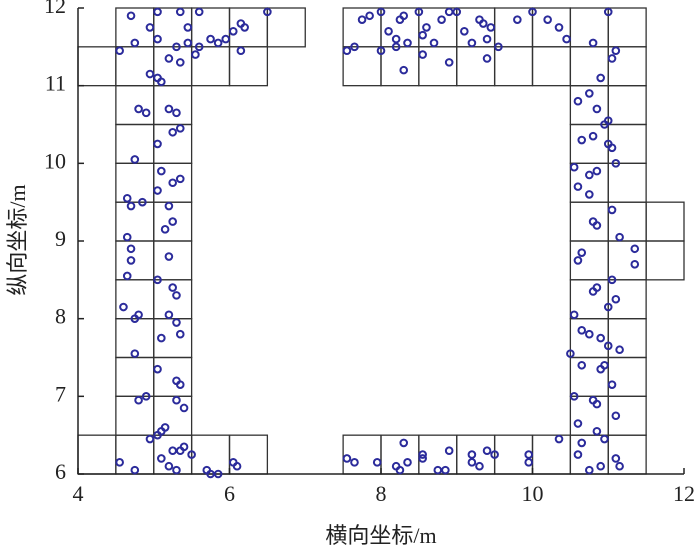  I want to click on x-tick-label: 12, so click(684, 493).